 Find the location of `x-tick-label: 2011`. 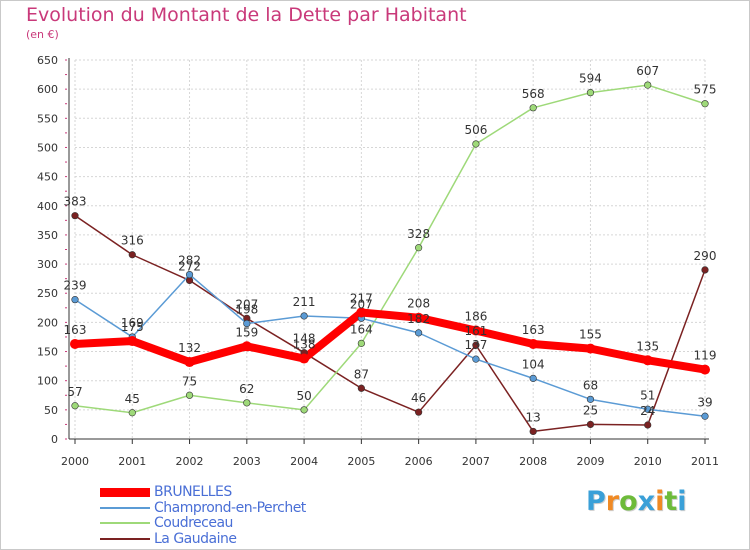

x-tick-label: 2011 is located at coordinates (705, 461).